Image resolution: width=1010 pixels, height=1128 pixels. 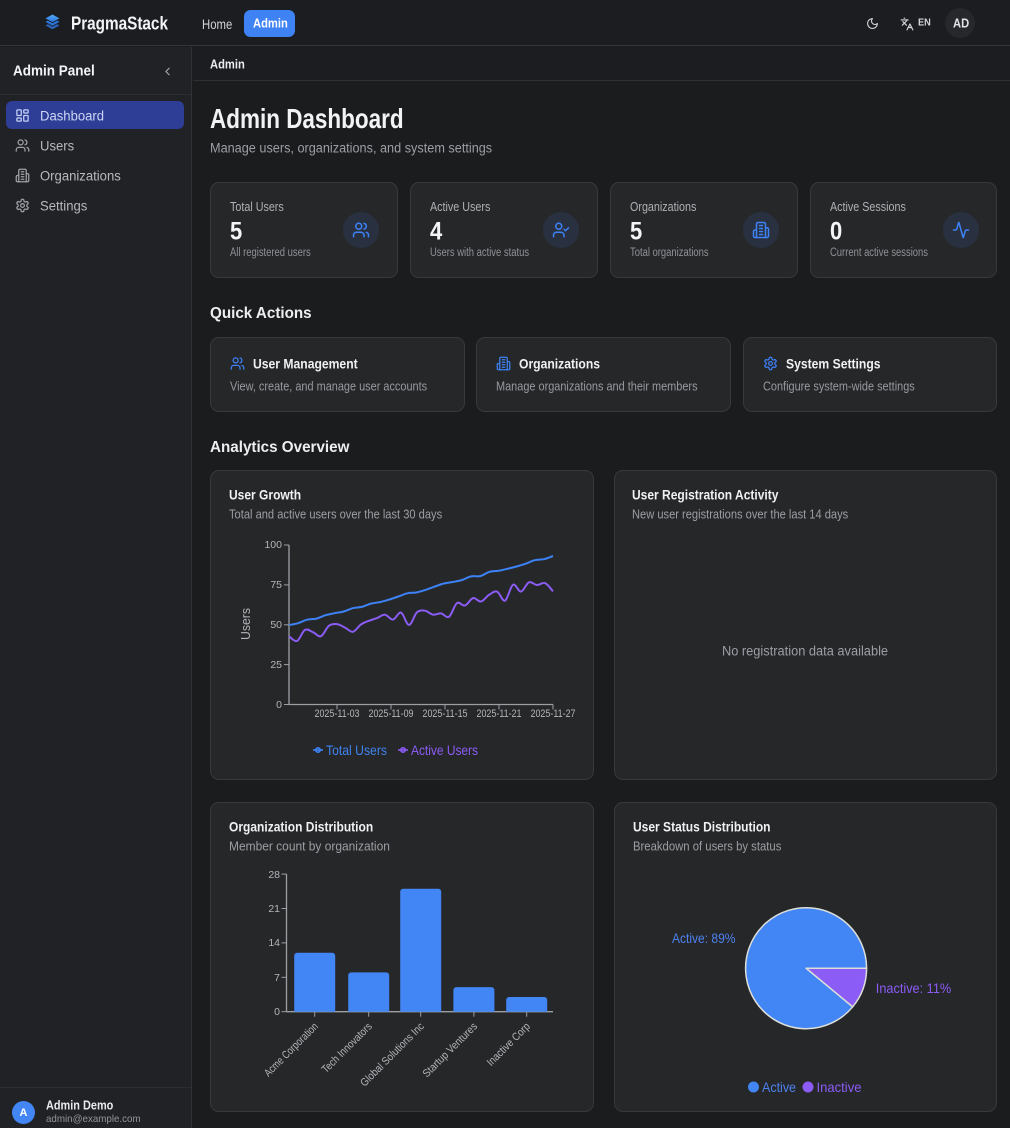 What do you see at coordinates (274, 943) in the screenshot?
I see `svg-text: 14` at bounding box center [274, 943].